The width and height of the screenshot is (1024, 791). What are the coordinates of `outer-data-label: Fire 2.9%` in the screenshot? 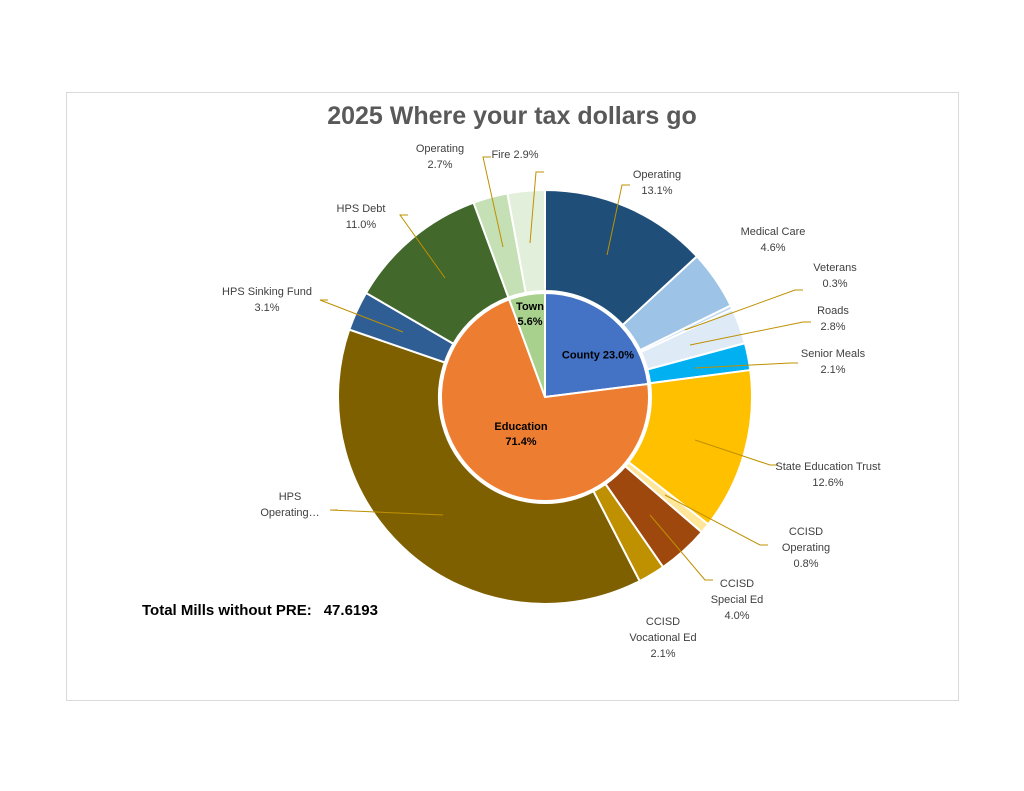 It's located at (515, 155).